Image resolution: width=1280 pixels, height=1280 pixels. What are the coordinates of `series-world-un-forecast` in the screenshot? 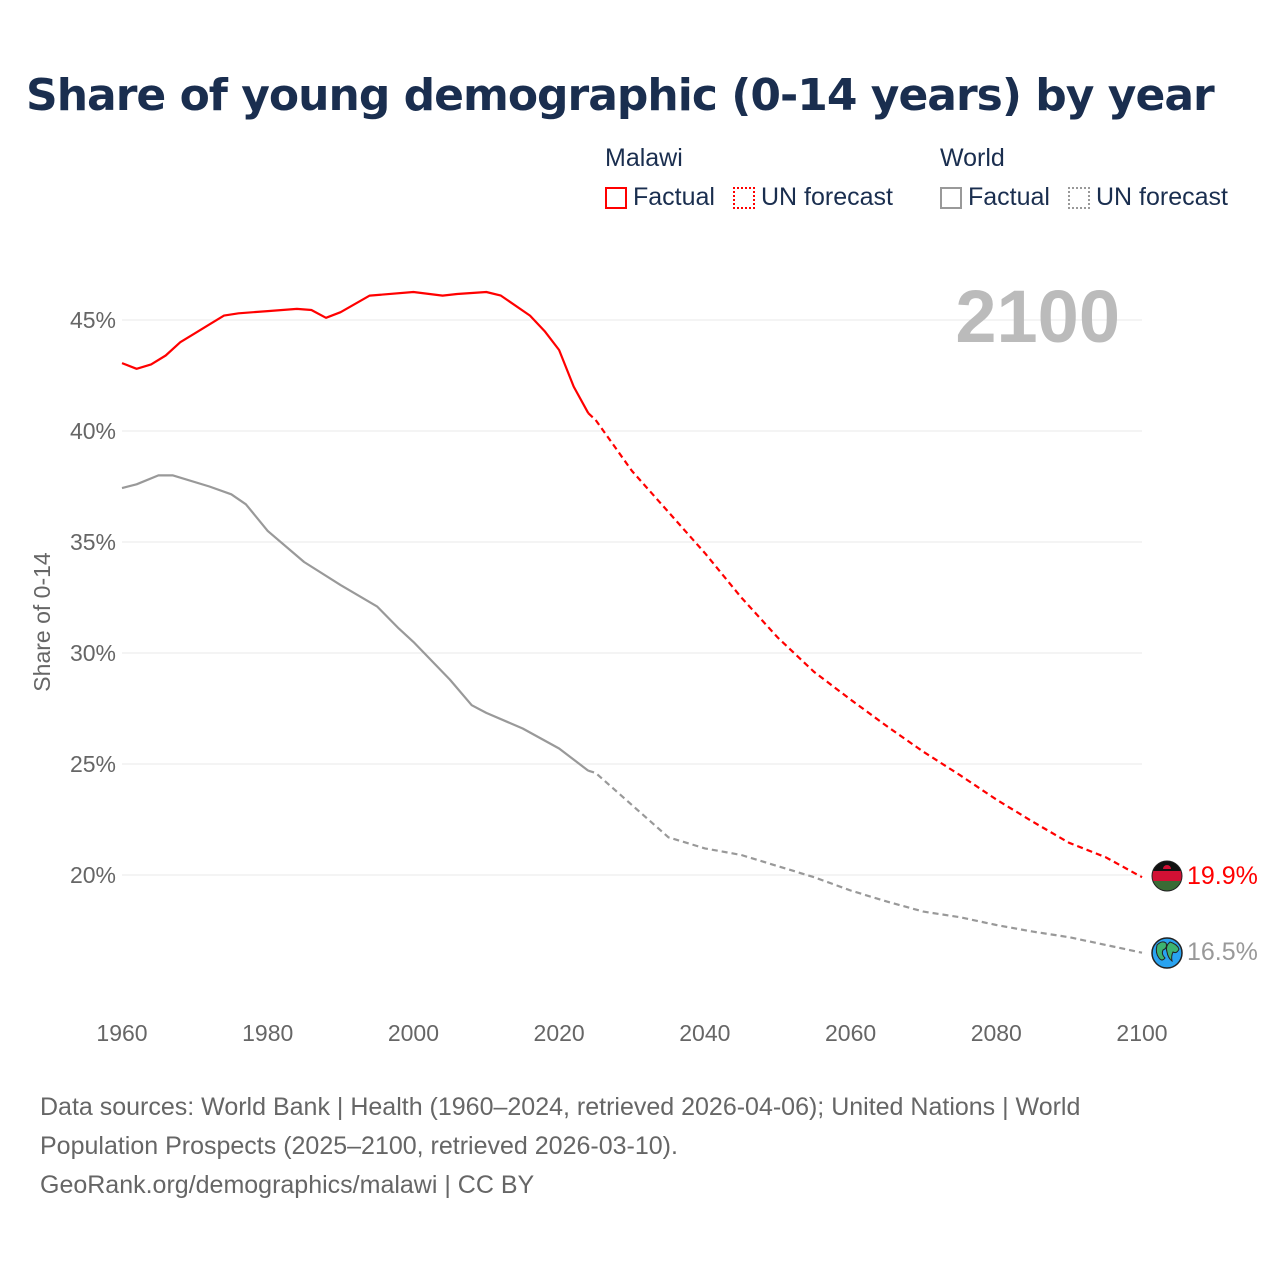 It's located at (865, 861).